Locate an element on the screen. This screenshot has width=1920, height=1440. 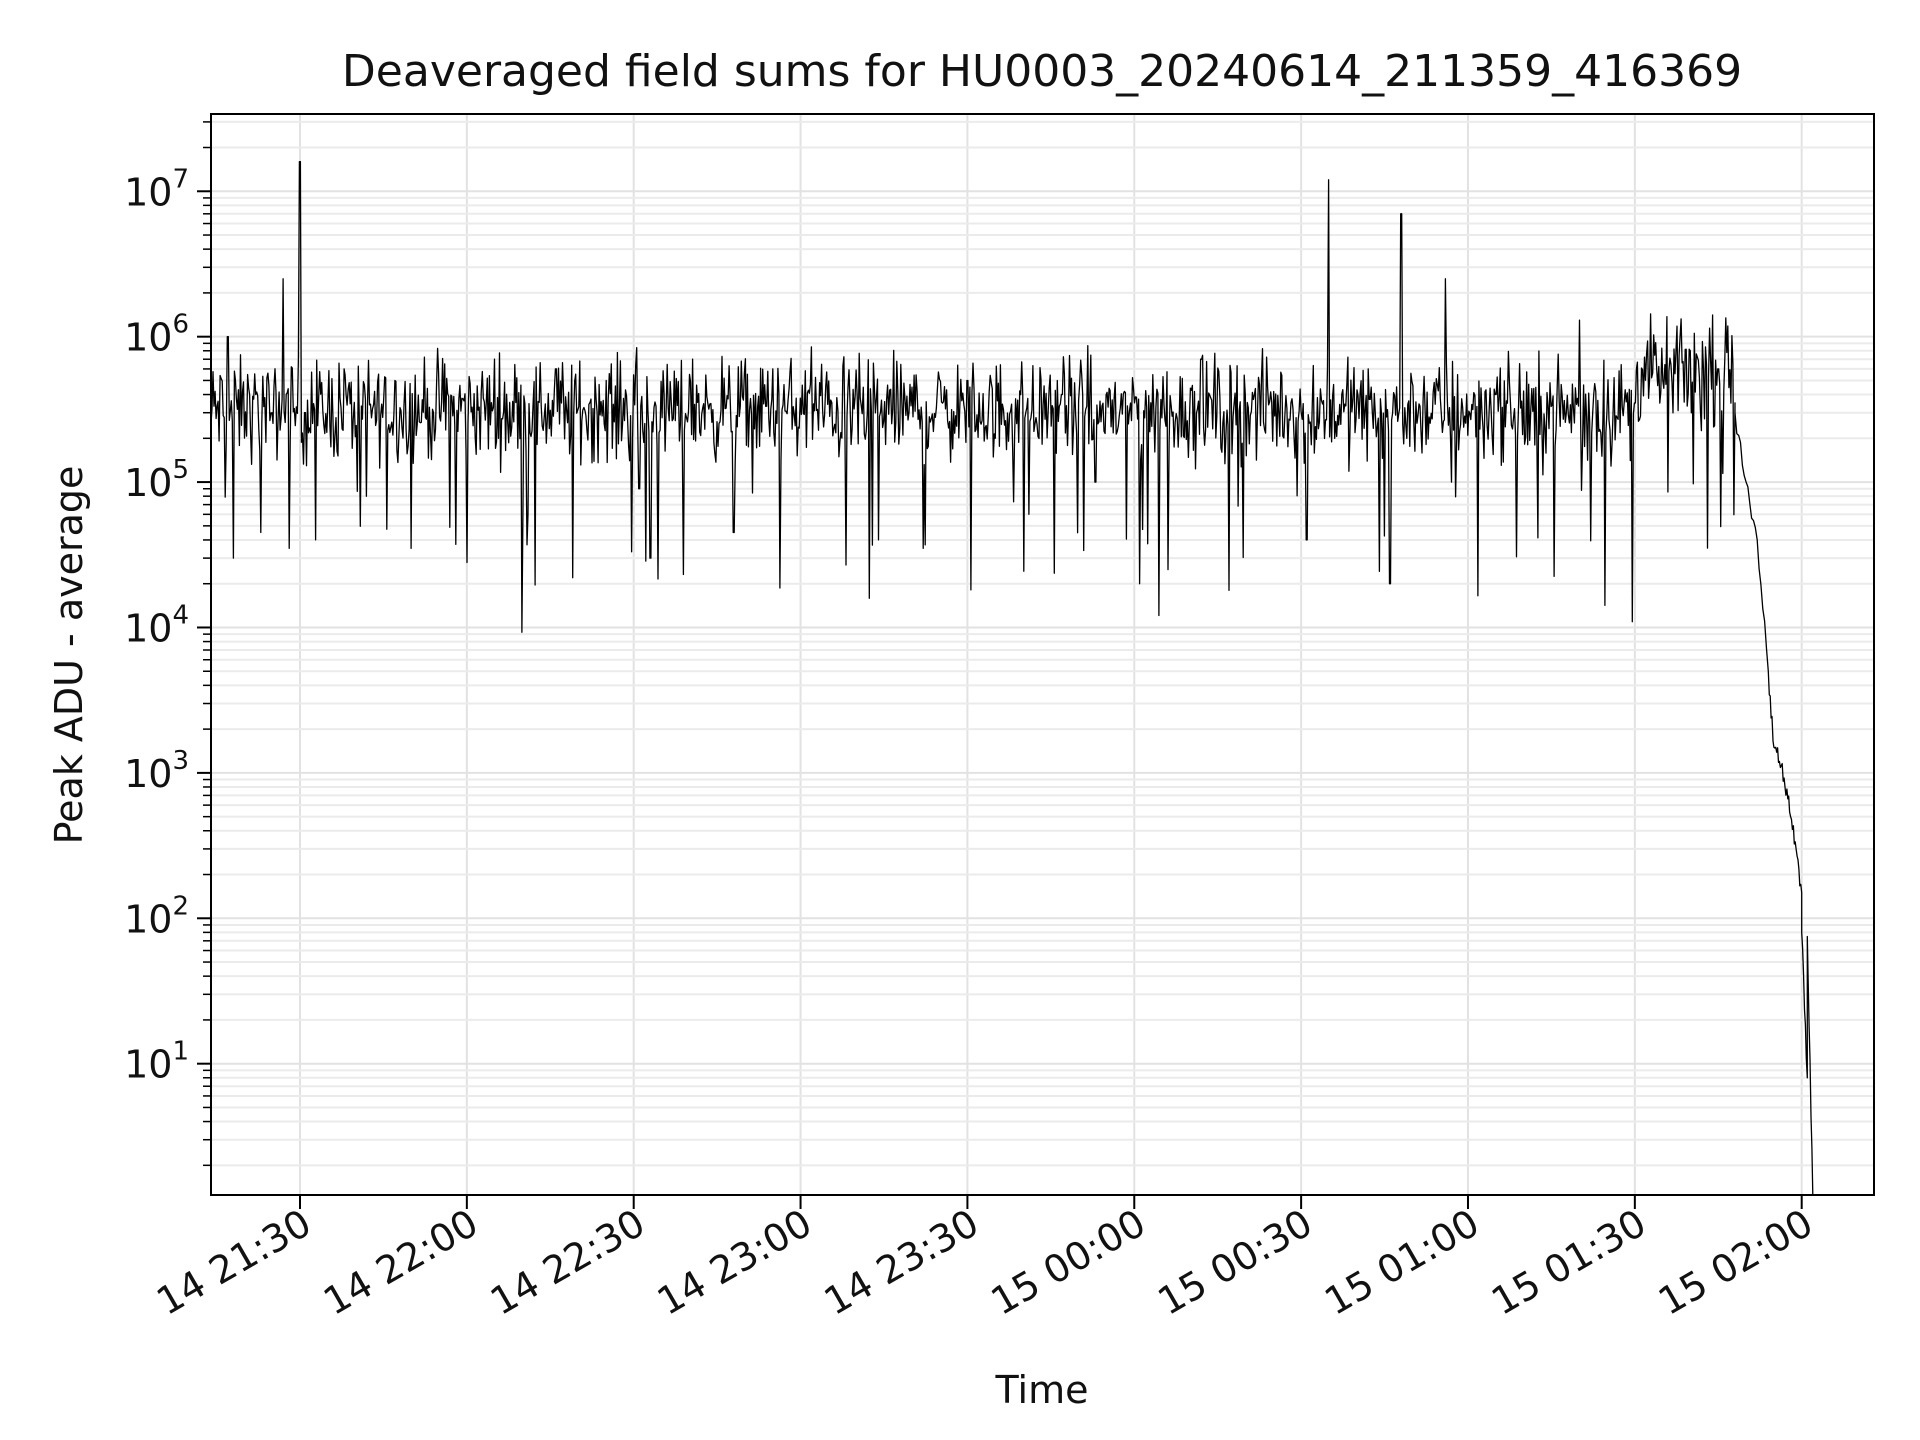
y-tick-label: 10⁶ is located at coordinates (156, 335).